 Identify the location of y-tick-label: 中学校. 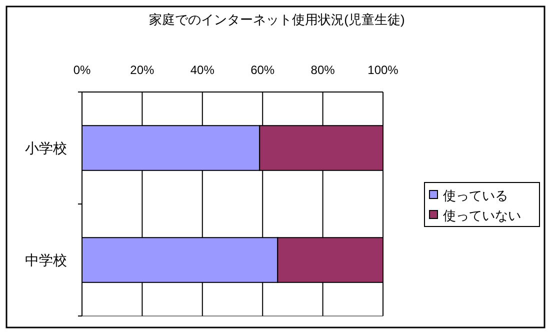
(46, 260).